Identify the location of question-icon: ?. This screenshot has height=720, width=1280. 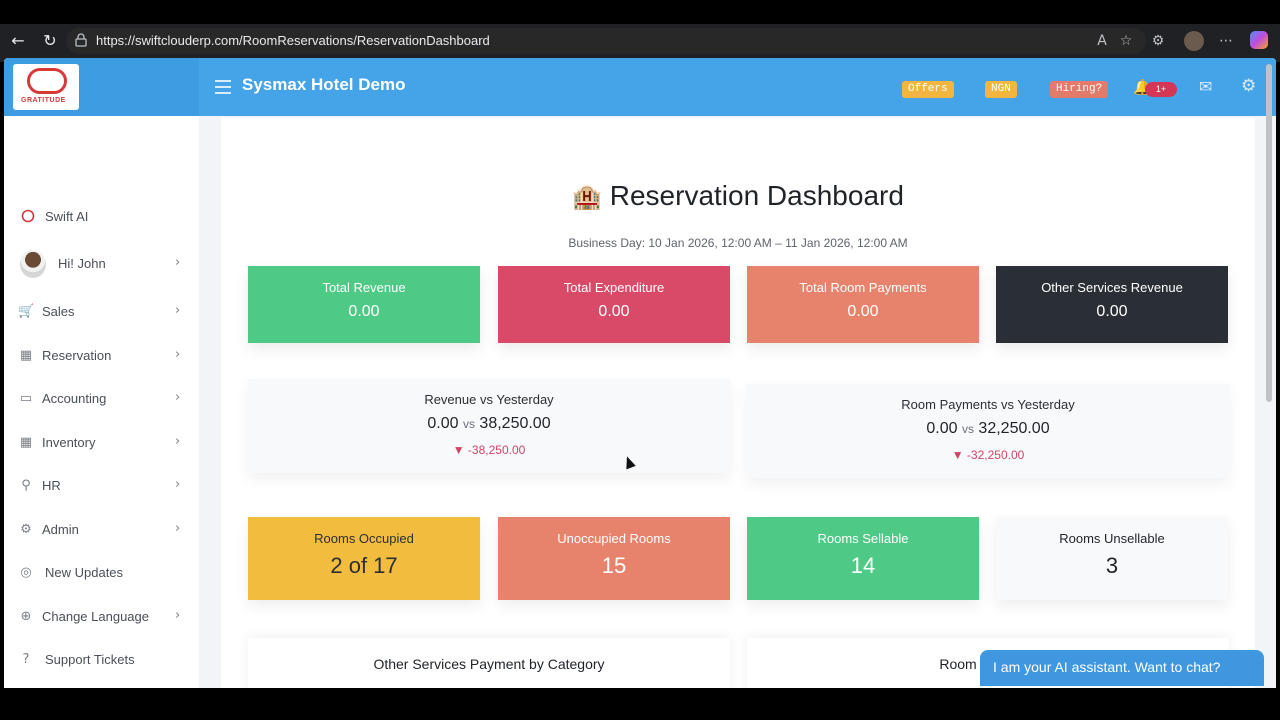
(26, 659).